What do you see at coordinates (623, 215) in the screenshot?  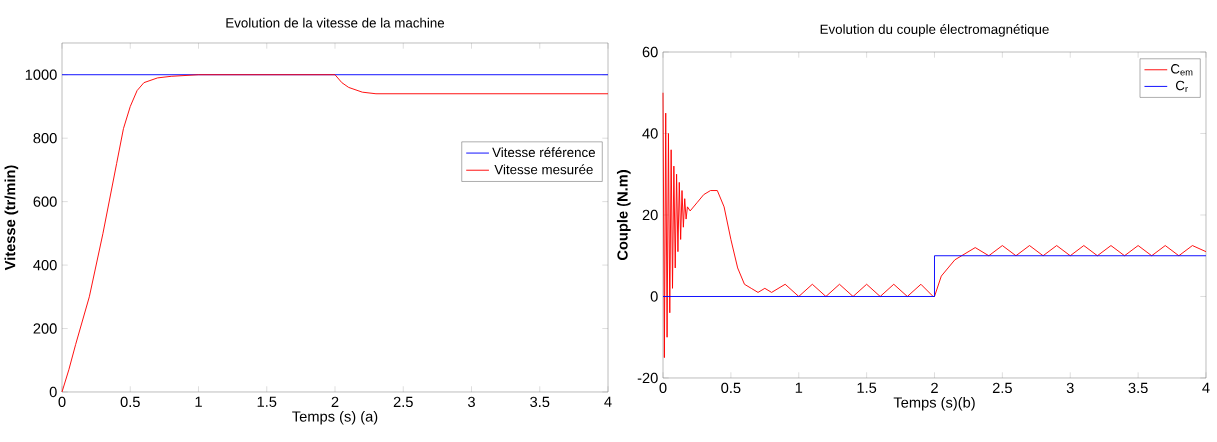 I see `y-axis-title: Couple (N.m)` at bounding box center [623, 215].